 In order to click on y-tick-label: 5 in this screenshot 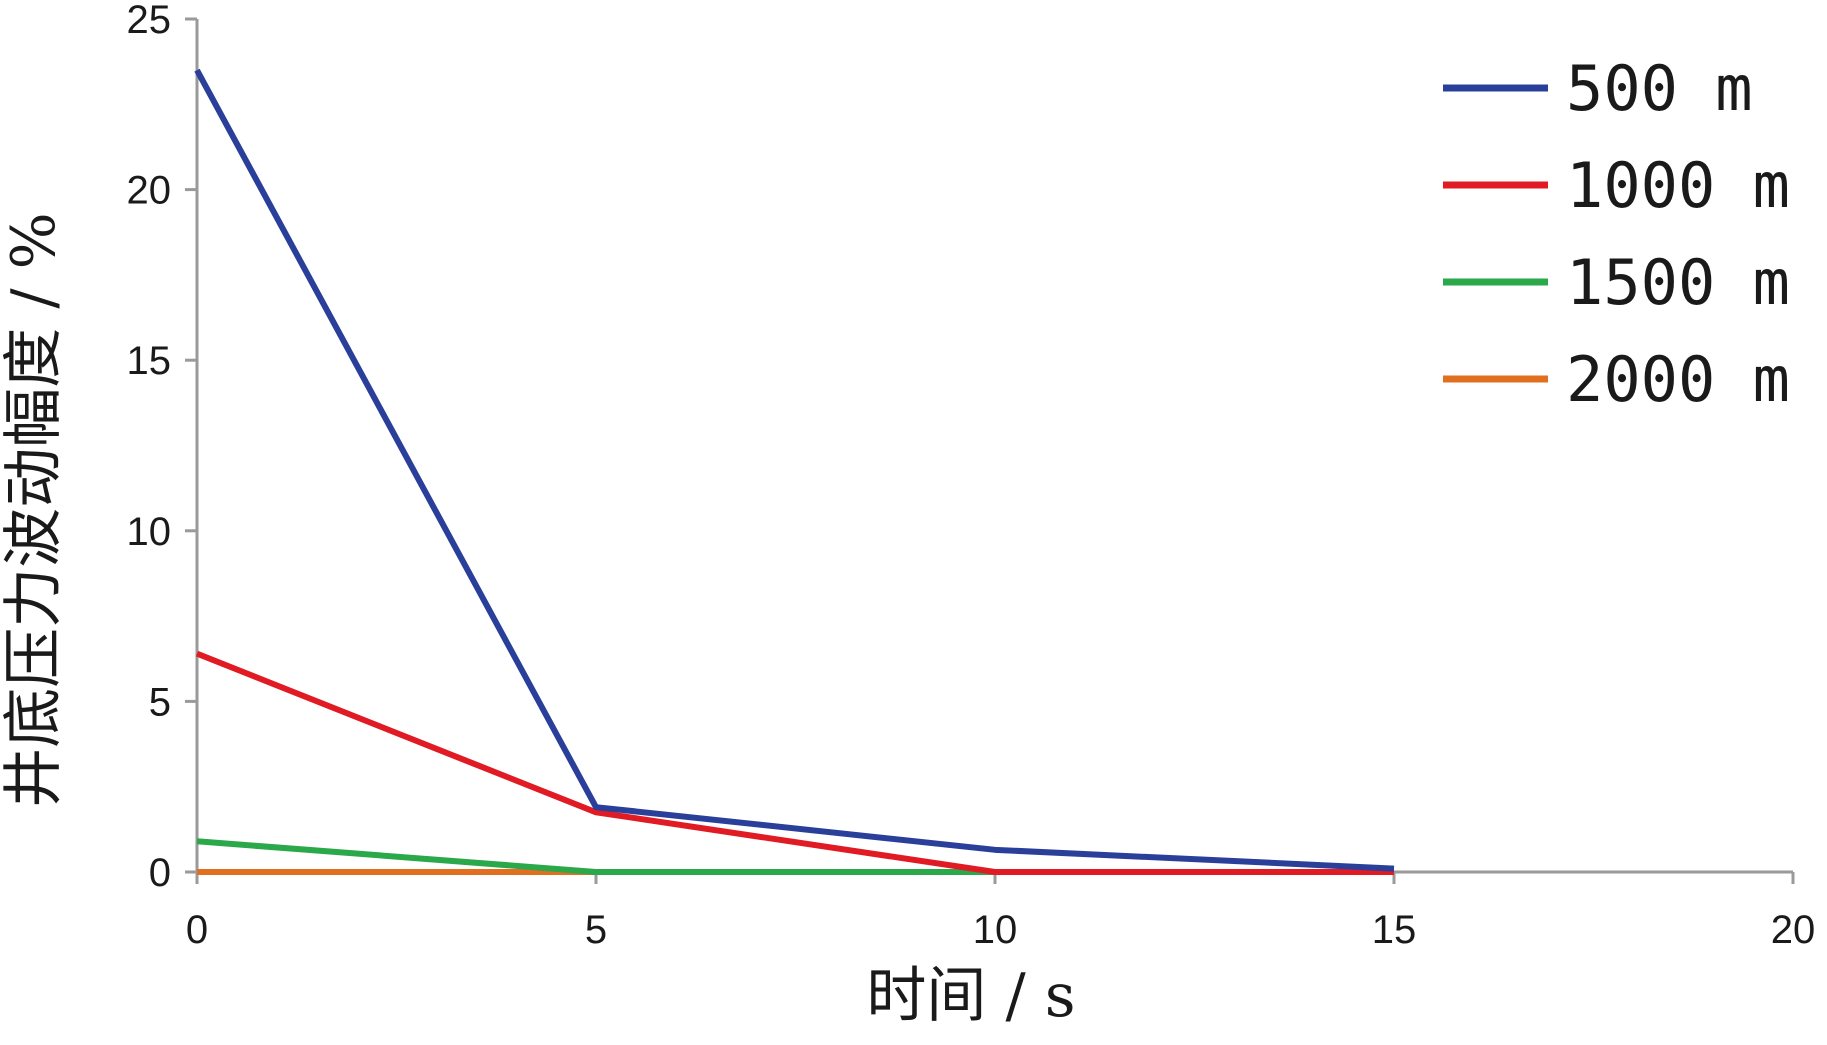, I will do `click(160, 702)`.